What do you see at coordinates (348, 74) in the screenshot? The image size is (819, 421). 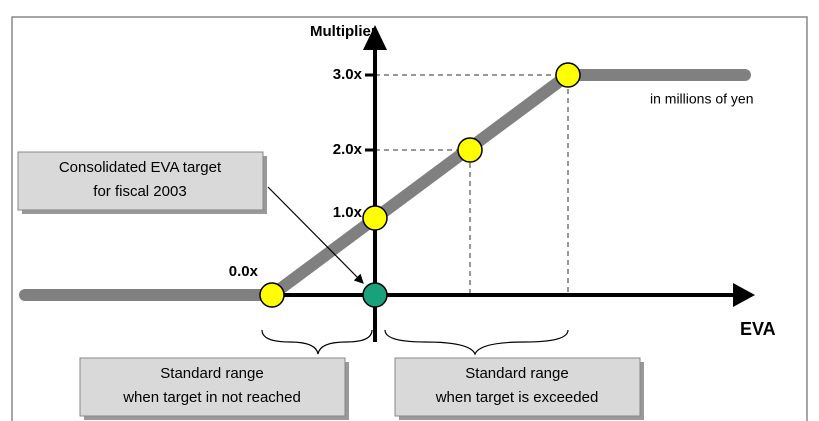 I see `level-label: 3.0x` at bounding box center [348, 74].